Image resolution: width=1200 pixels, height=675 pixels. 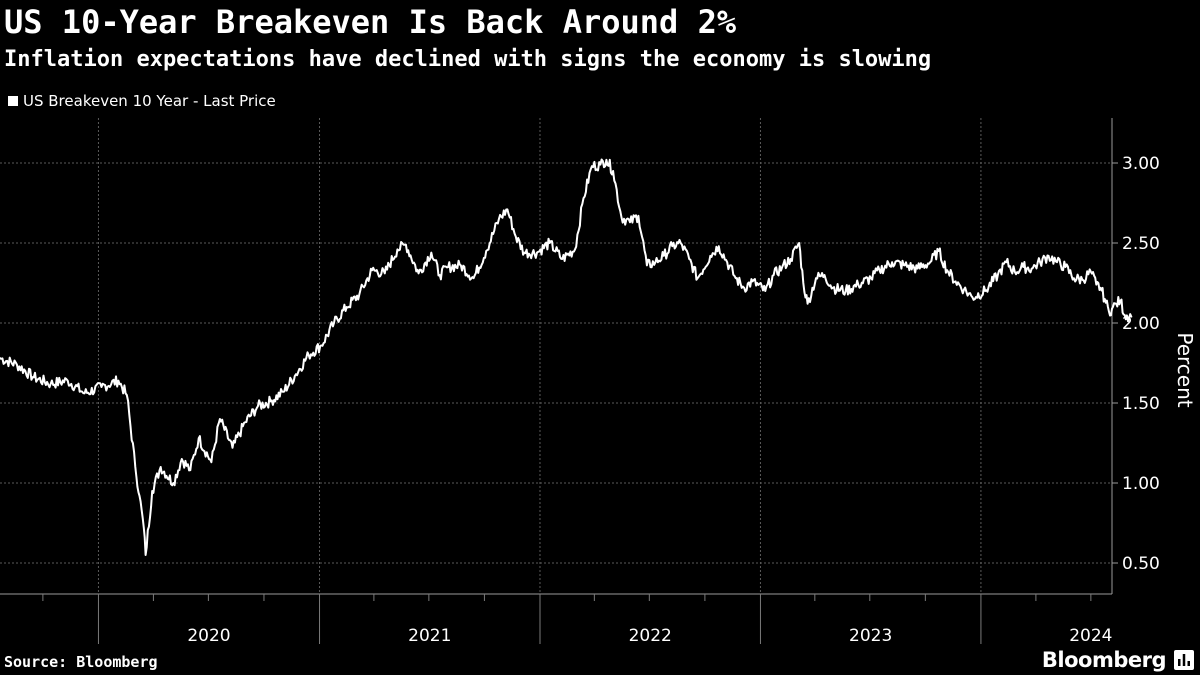 I want to click on brand-logo: Bloomberg, so click(x=1104, y=660).